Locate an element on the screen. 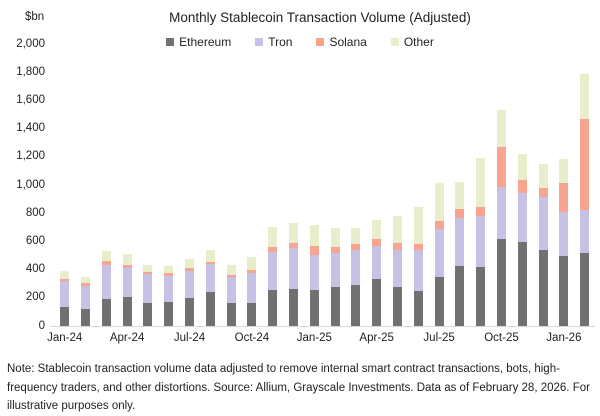 The width and height of the screenshot is (600, 416). y-tick-label: 1,600 is located at coordinates (30, 99).